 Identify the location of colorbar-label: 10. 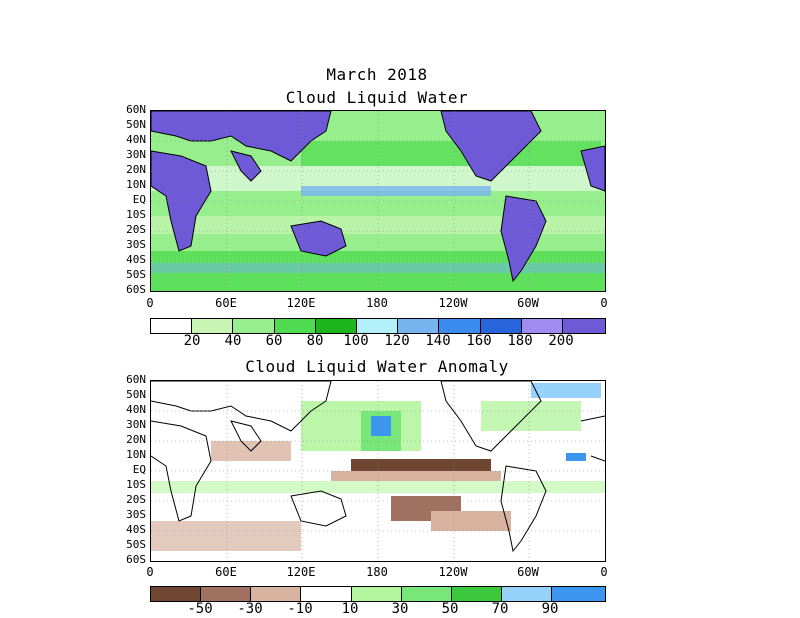
(350, 609).